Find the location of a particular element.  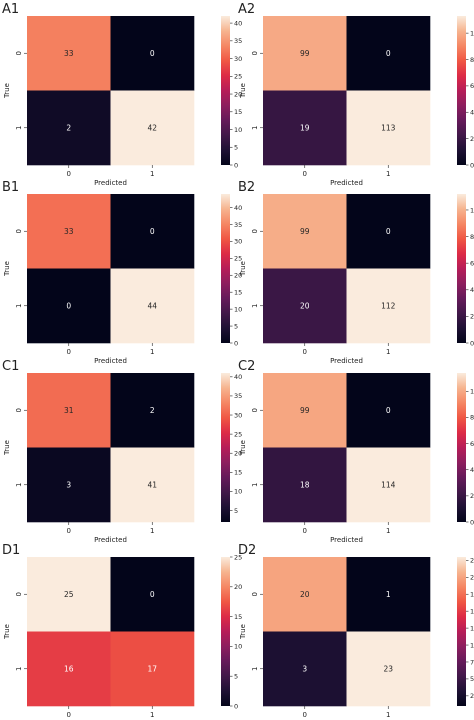

cell-value-label: 44 is located at coordinates (152, 305).